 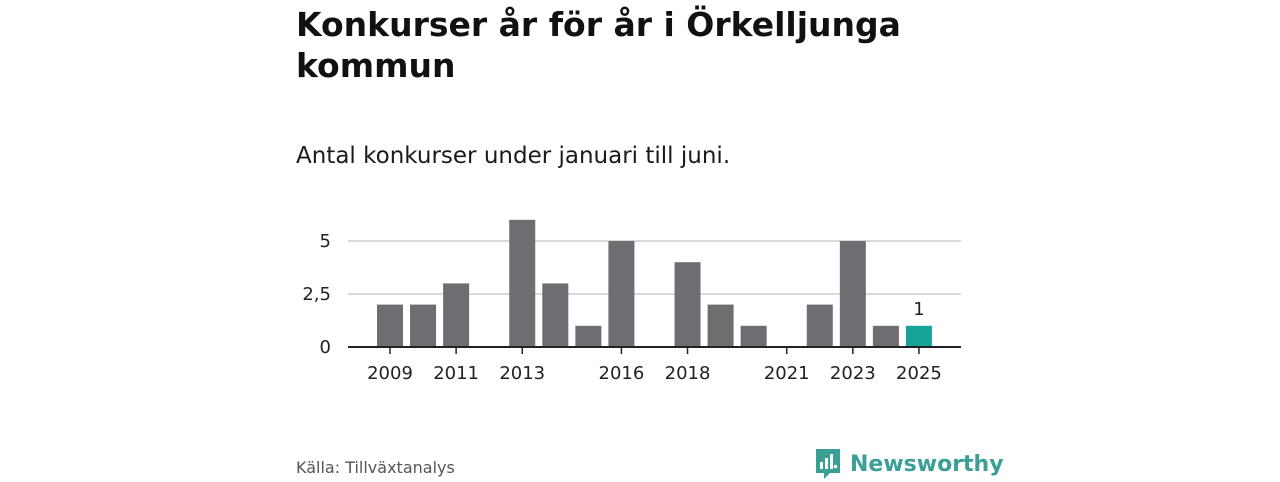 I want to click on y-tick-label: 0, so click(x=325, y=347).